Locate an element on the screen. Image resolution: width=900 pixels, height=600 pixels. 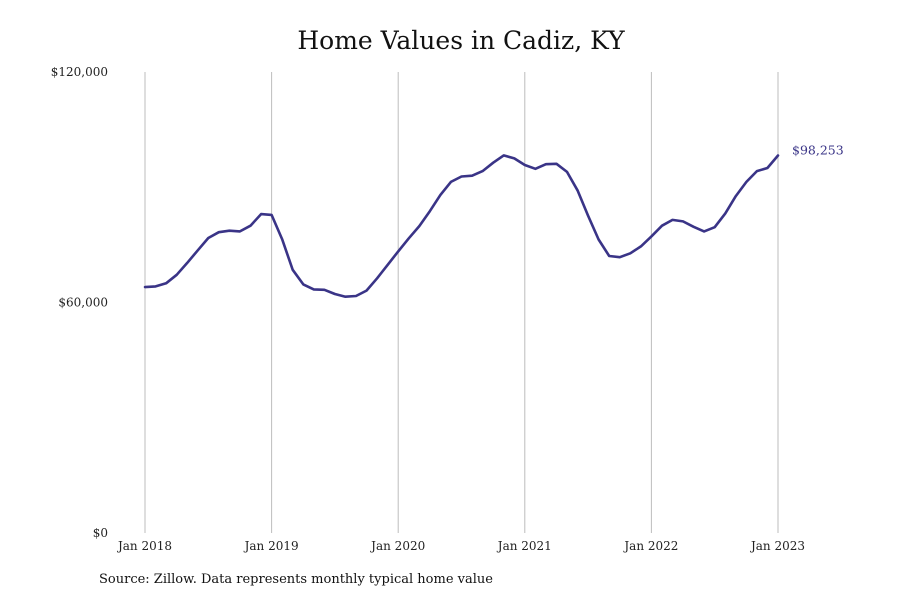
x-tick-label: Jan 2021 is located at coordinates (524, 546).